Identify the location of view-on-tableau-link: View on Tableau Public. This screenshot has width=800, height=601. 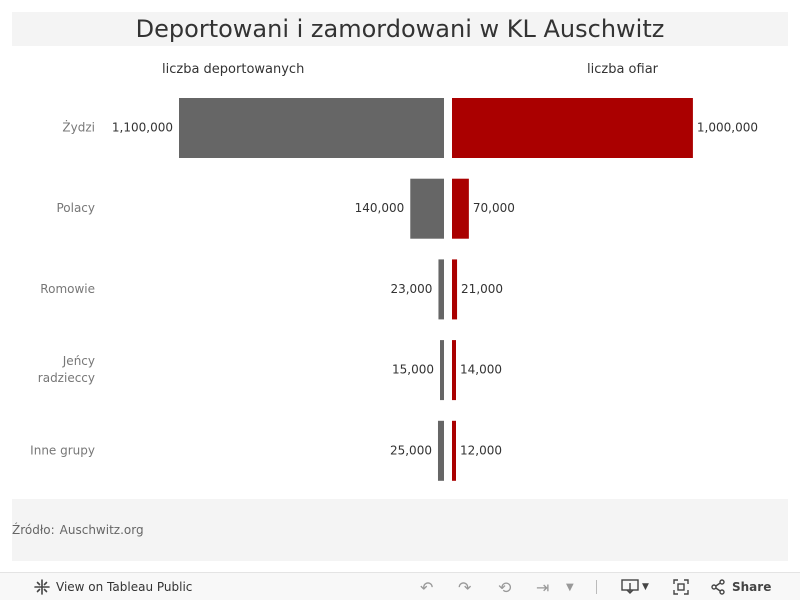
(113, 587).